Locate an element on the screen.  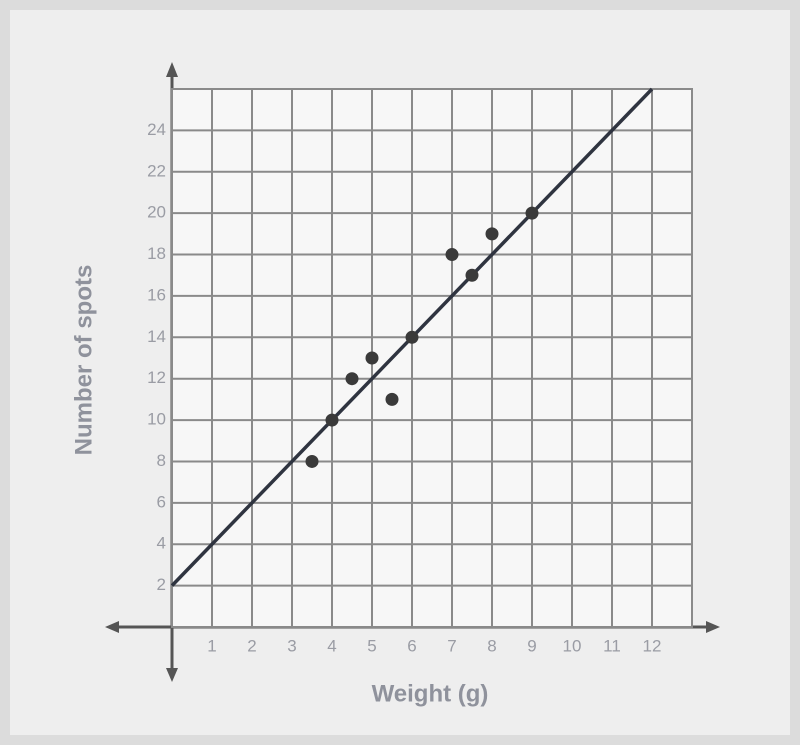
x-tick-label: 1 is located at coordinates (211, 645).